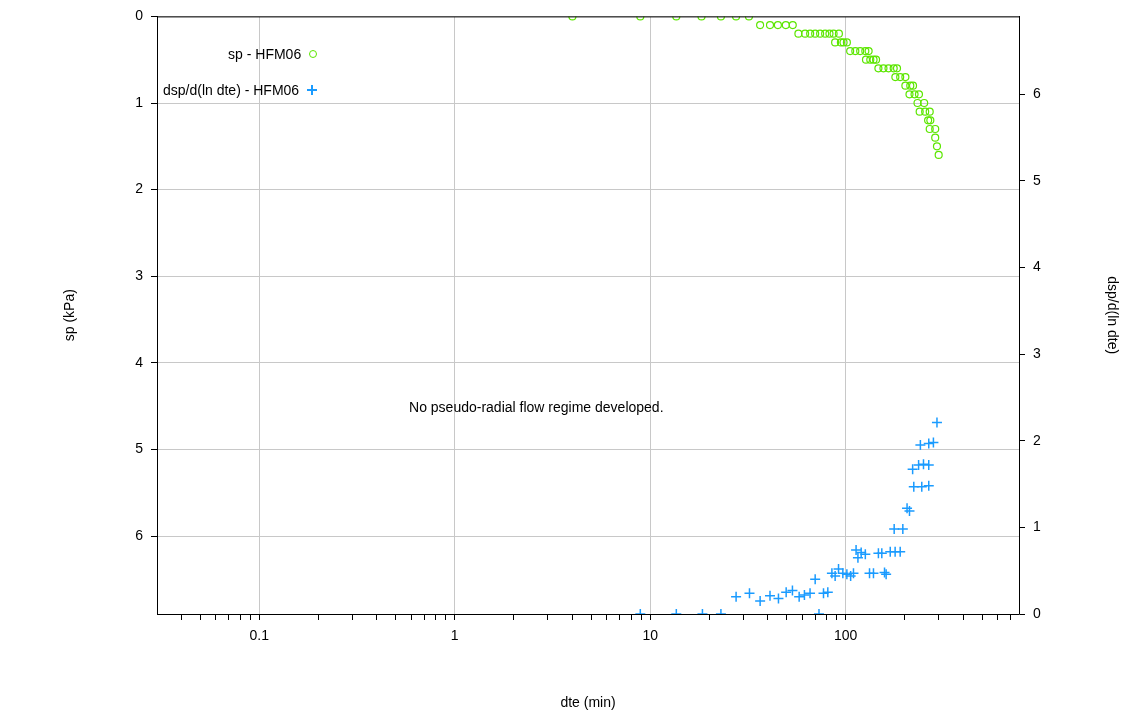 The height and width of the screenshot is (720, 1128). I want to click on y-tick-label: 0, so click(139, 15).